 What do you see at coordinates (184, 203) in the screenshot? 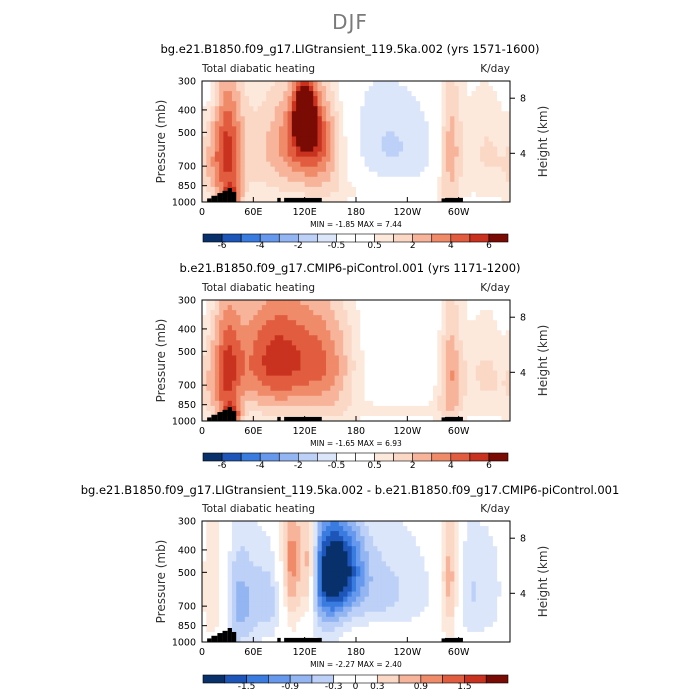
I see `y-tick-label: 1000` at bounding box center [184, 203].